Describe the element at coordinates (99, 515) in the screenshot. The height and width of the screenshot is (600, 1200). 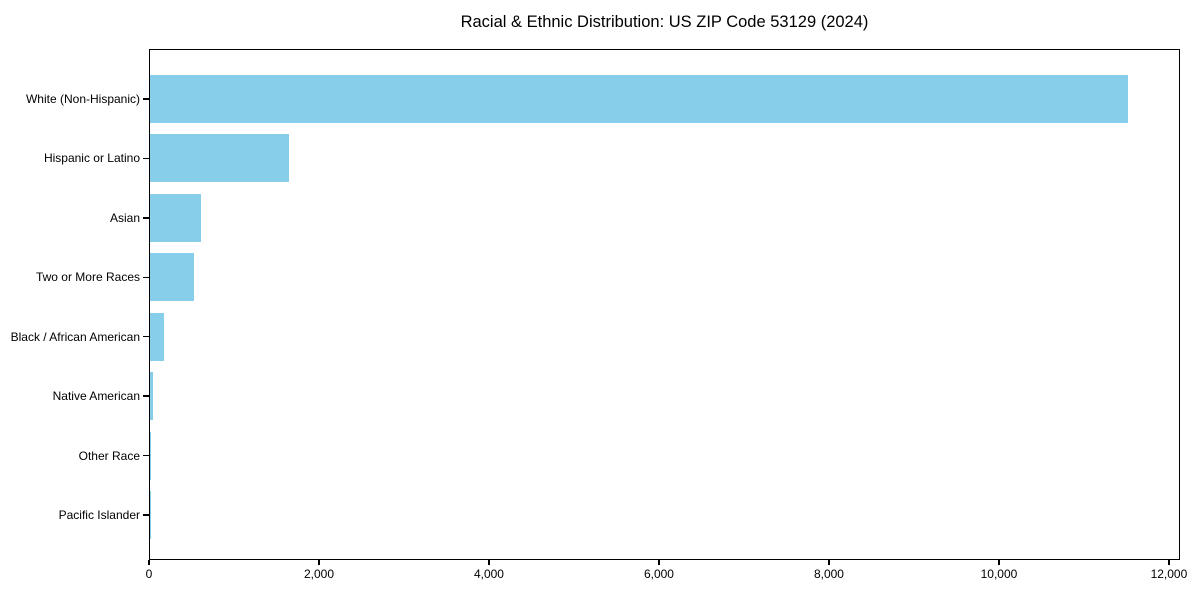
I see `y-tick-label-pacific-islander: Pacific Islander` at that location.